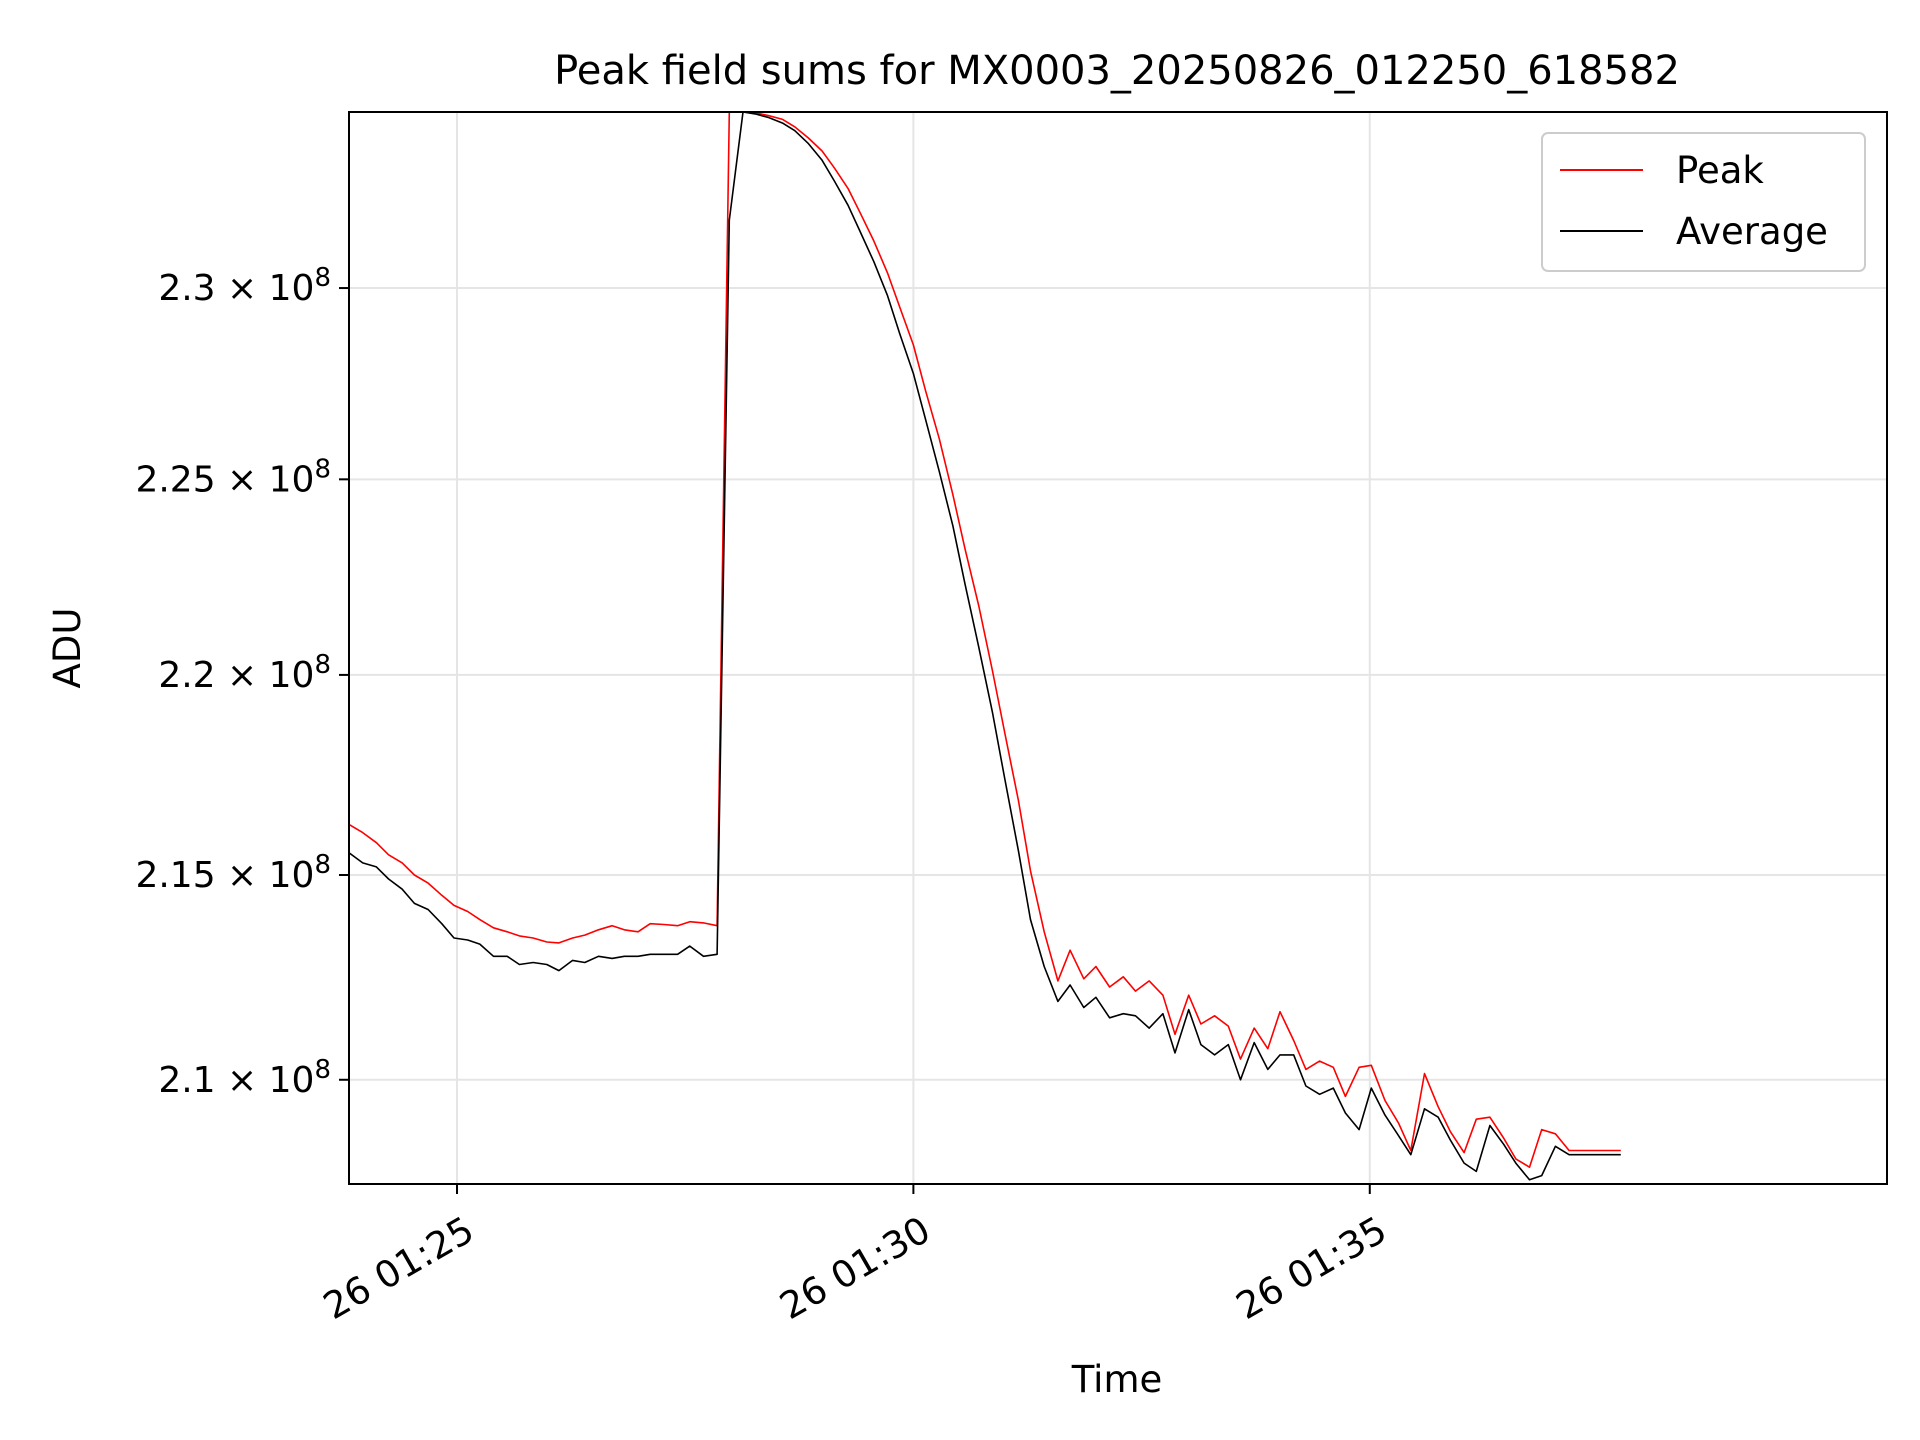  What do you see at coordinates (175, 479) in the screenshot?
I see `y-tick-mantissa: 2.25` at bounding box center [175, 479].